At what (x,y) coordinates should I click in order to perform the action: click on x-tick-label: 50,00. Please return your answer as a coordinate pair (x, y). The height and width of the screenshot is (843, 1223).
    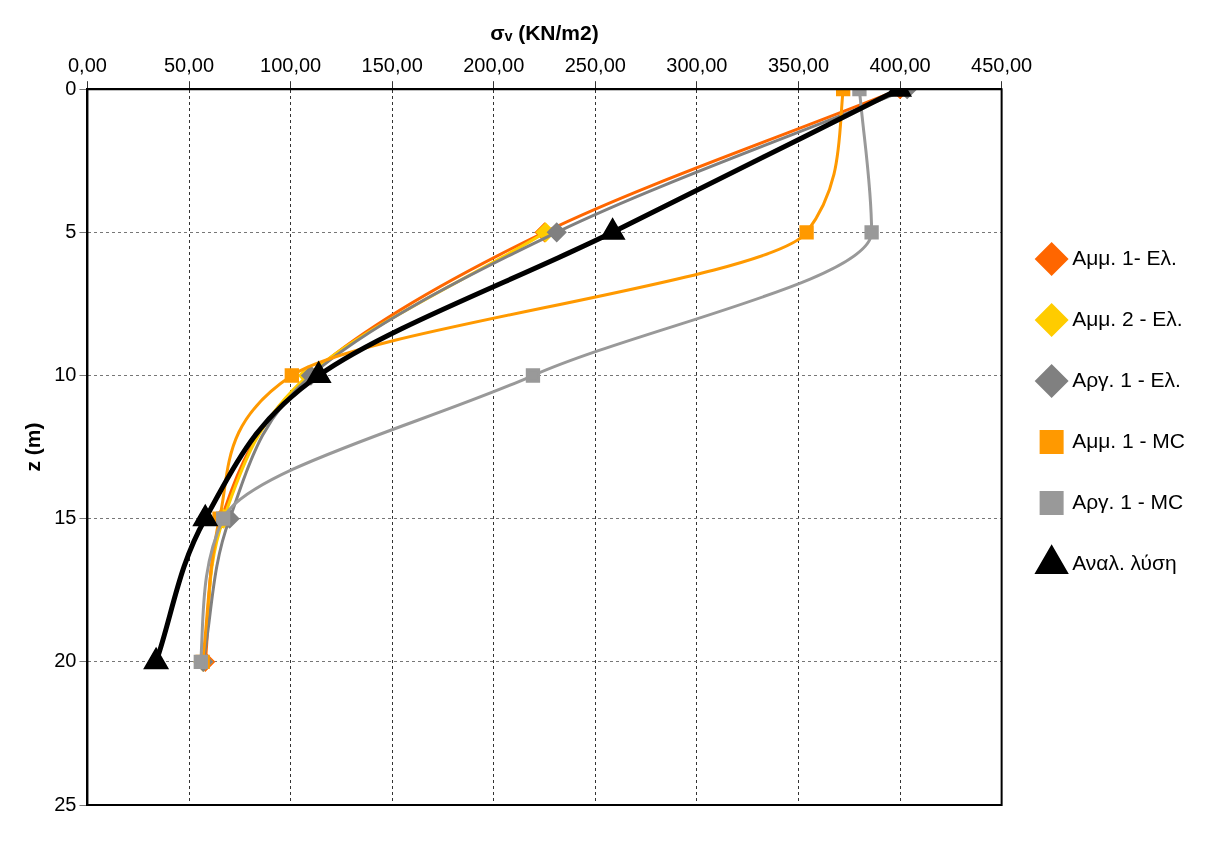
    Looking at the image, I should click on (189, 64).